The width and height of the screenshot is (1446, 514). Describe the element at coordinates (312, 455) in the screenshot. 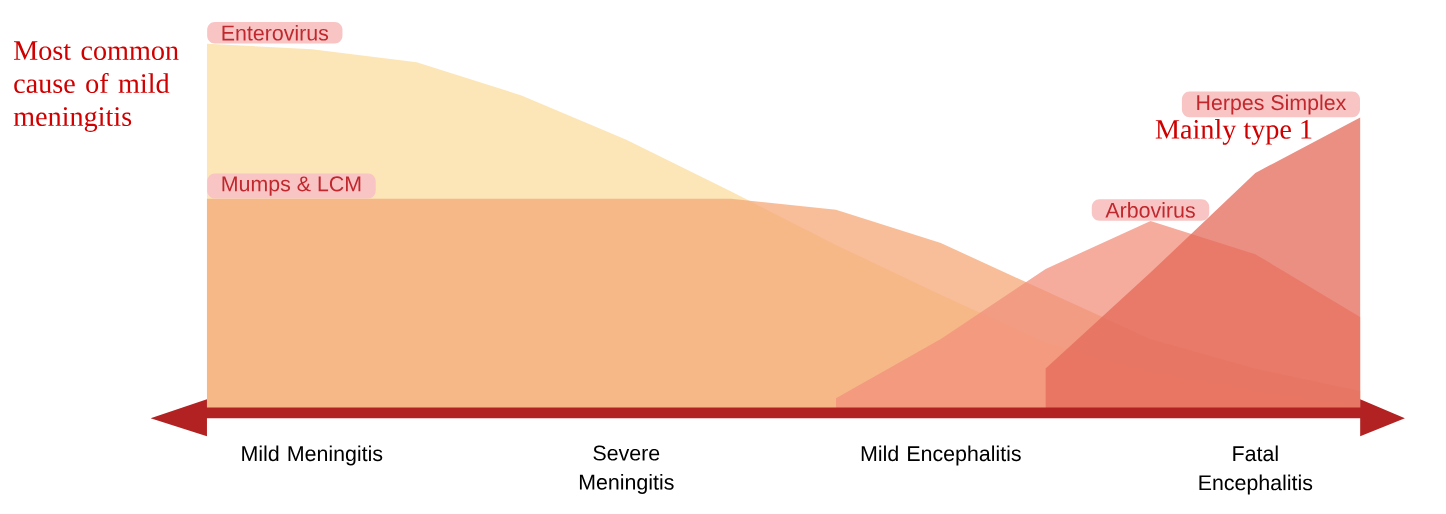

I see `x-tick-label: Mild Meningitis` at that location.